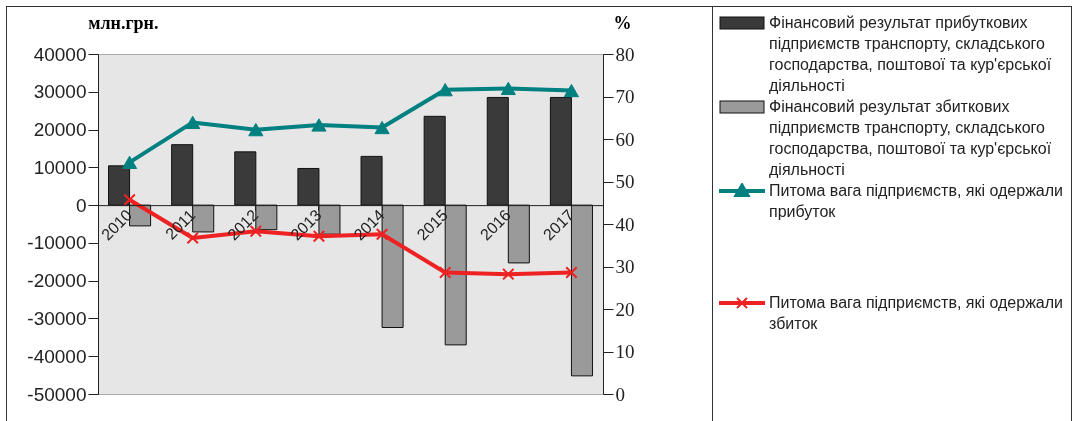 The height and width of the screenshot is (421, 1076). Describe the element at coordinates (625, 351) in the screenshot. I see `y2-tick-label: 10` at that location.